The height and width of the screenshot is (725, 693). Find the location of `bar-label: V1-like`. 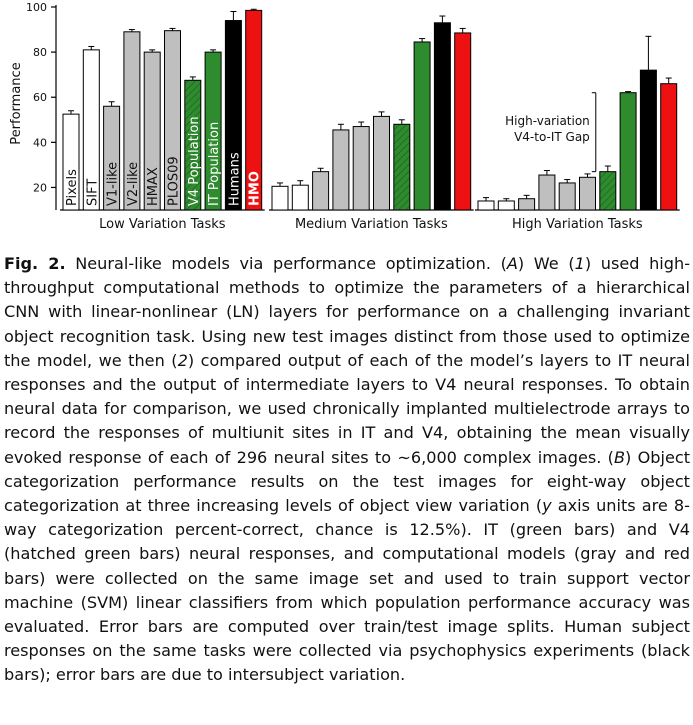

bar-label: V1-like is located at coordinates (113, 184).